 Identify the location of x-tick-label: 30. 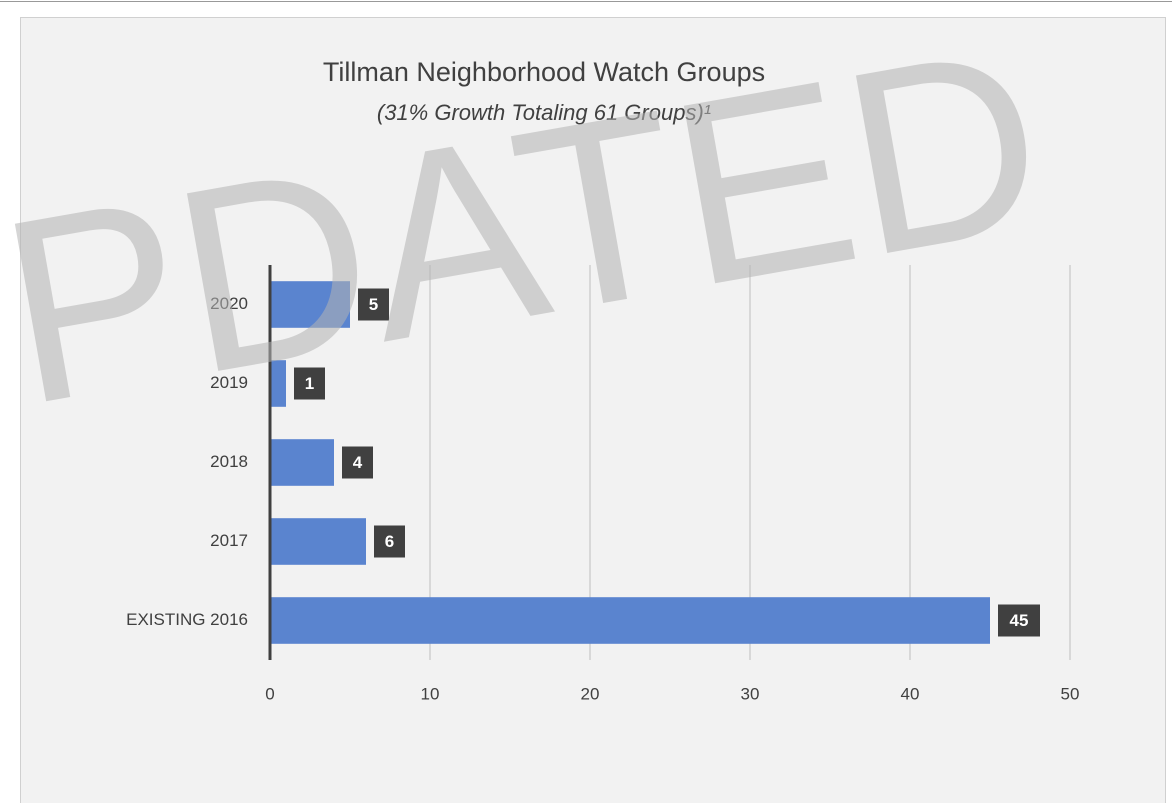
(750, 693).